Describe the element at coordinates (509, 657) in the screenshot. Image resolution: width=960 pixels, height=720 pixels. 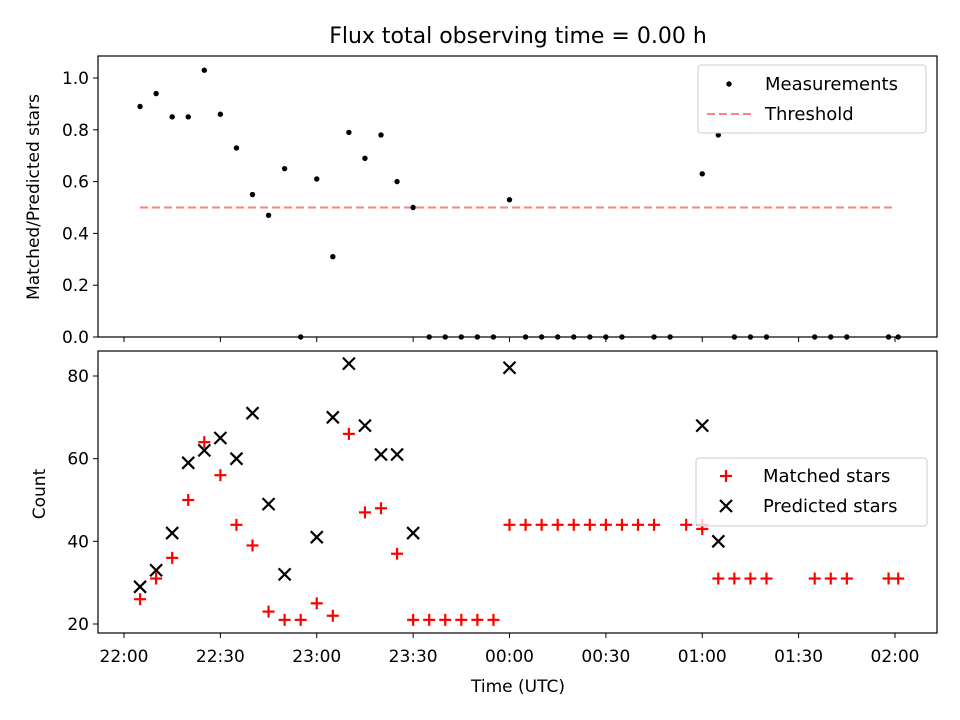
I see `x-tick-label: 00:00` at that location.